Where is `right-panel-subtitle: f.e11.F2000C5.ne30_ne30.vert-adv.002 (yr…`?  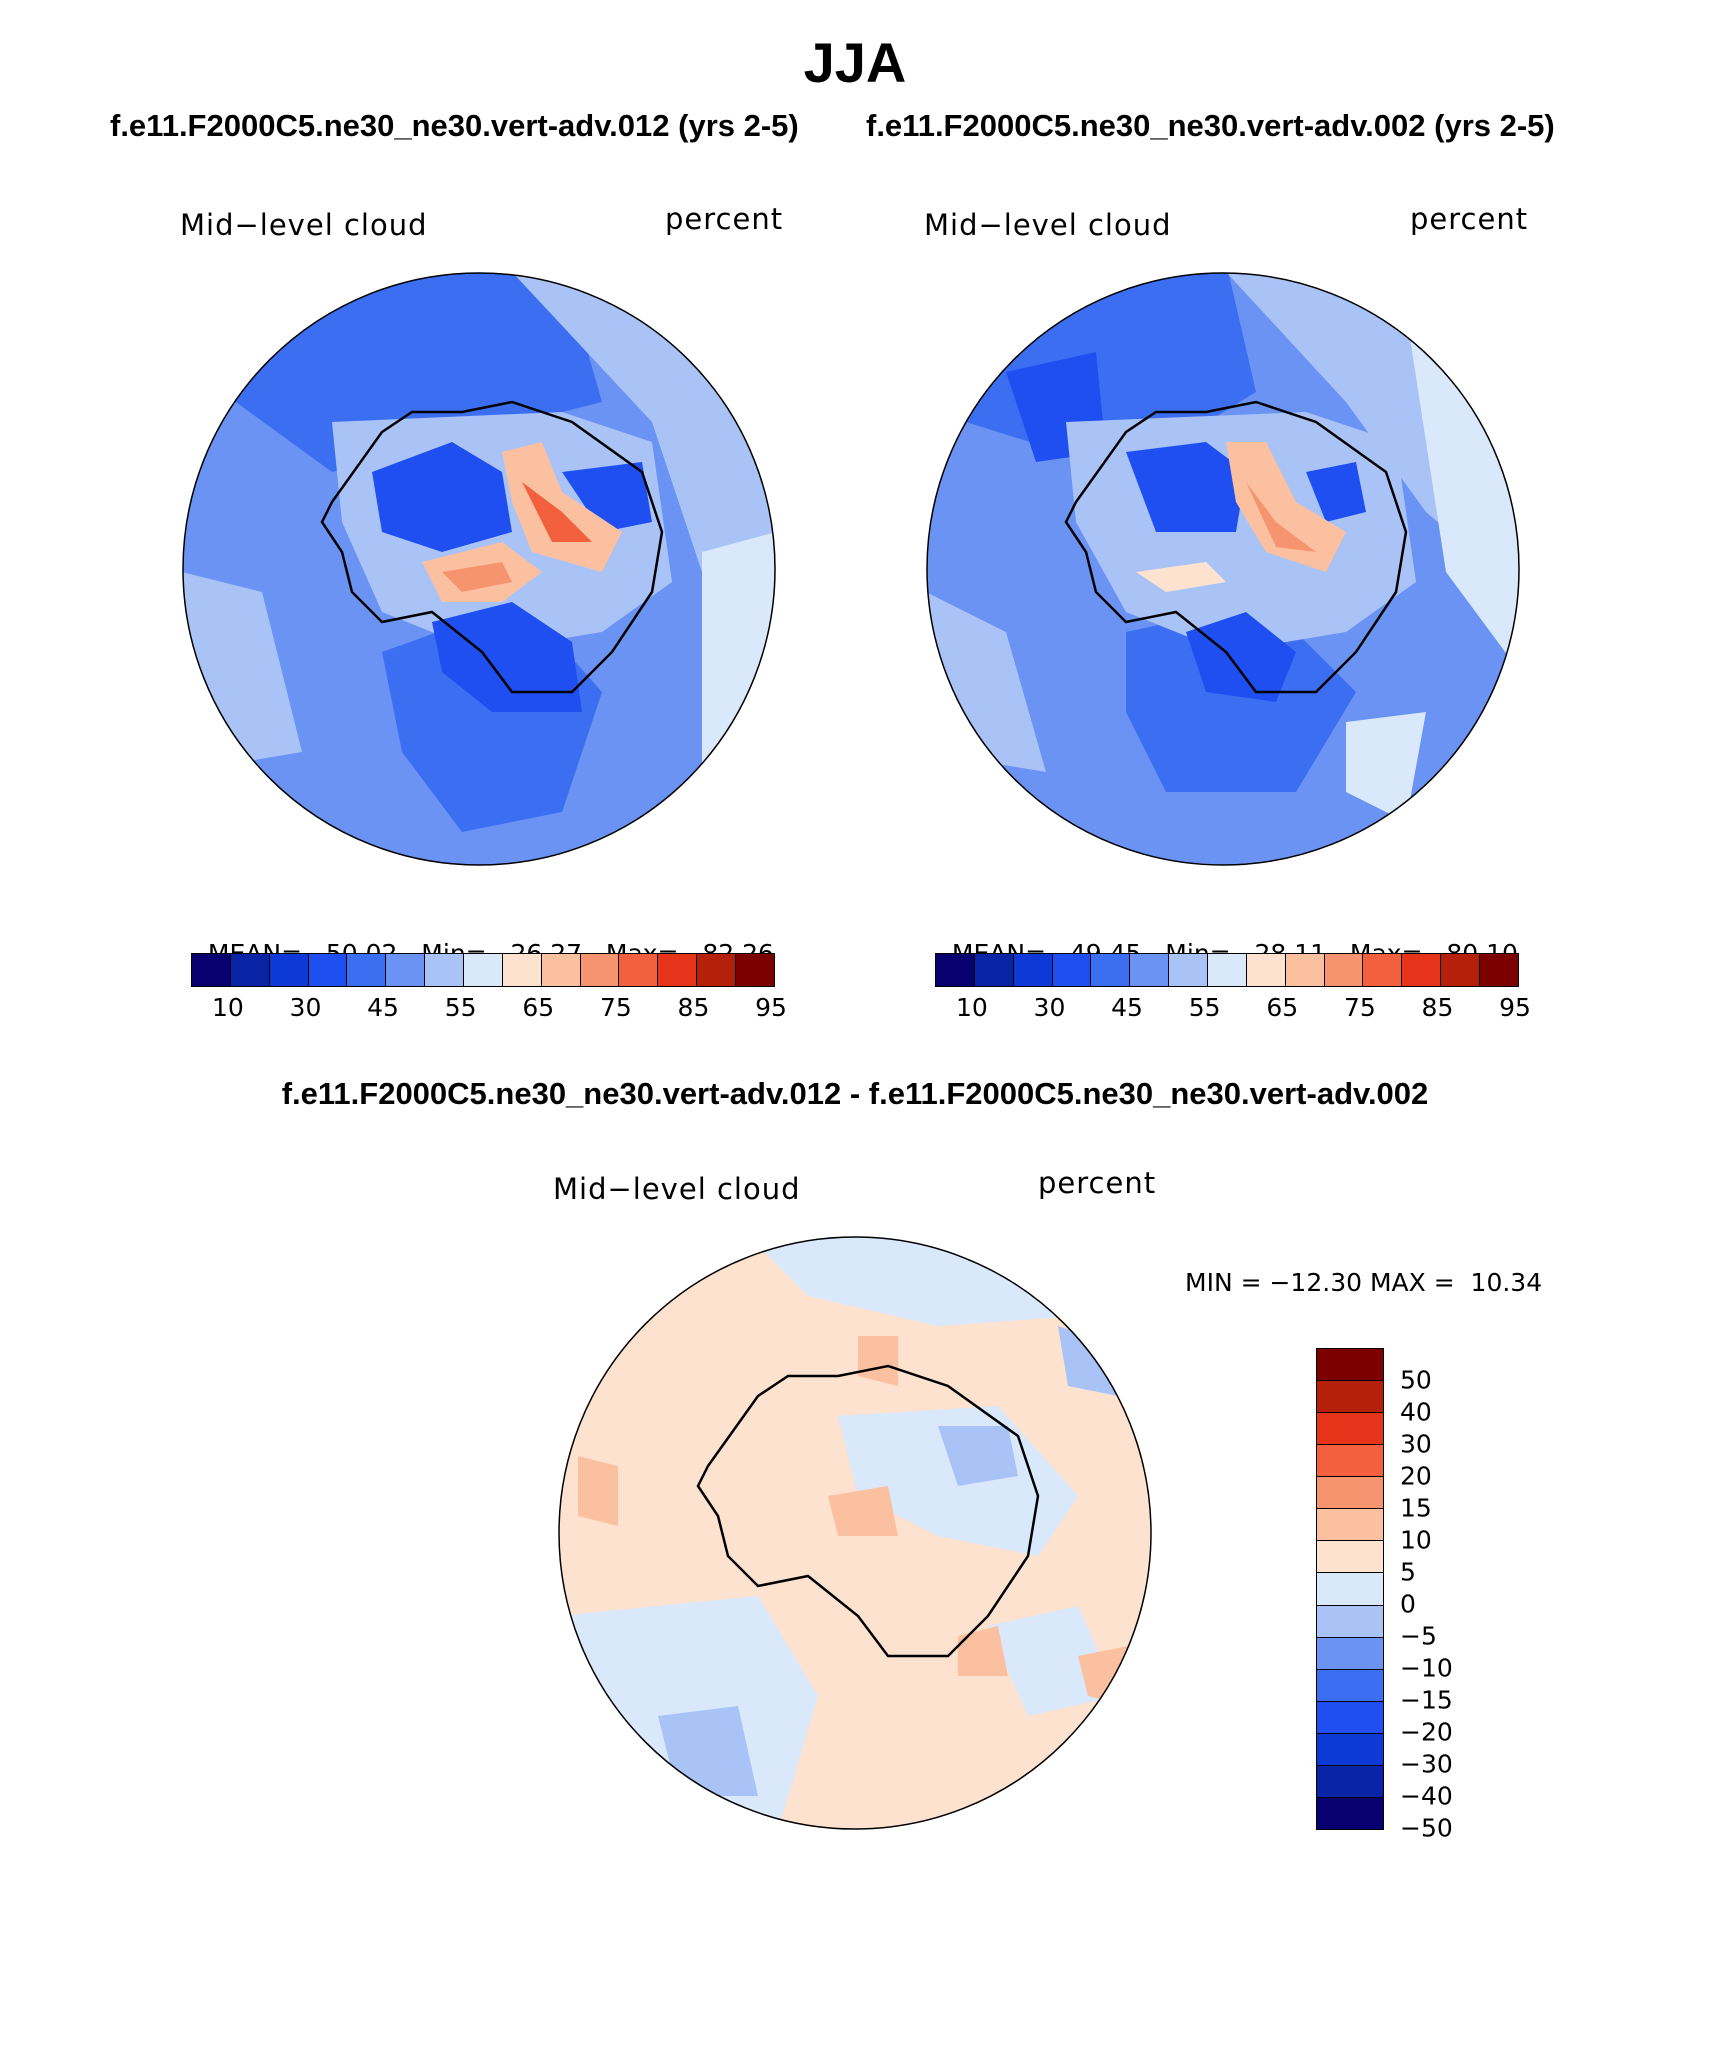 right-panel-subtitle: f.e11.F2000C5.ne30_ne30.vert-adv.002 (yr… is located at coordinates (1210, 125).